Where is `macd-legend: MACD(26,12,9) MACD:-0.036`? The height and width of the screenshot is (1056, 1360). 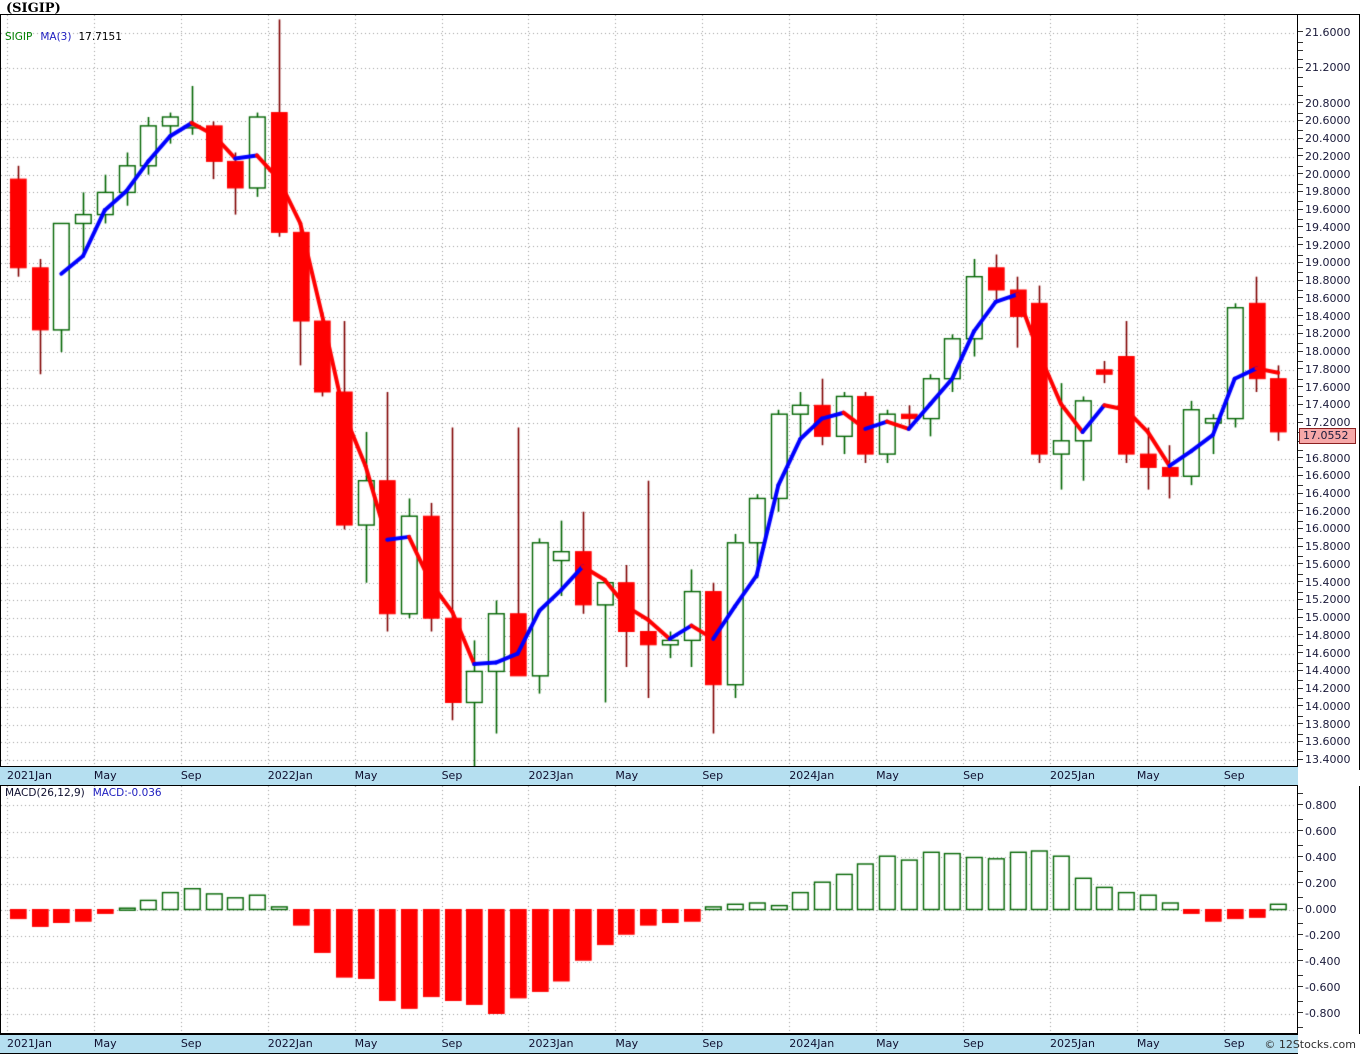 macd-legend: MACD(26,12,9) MACD:-0.036 is located at coordinates (83, 793).